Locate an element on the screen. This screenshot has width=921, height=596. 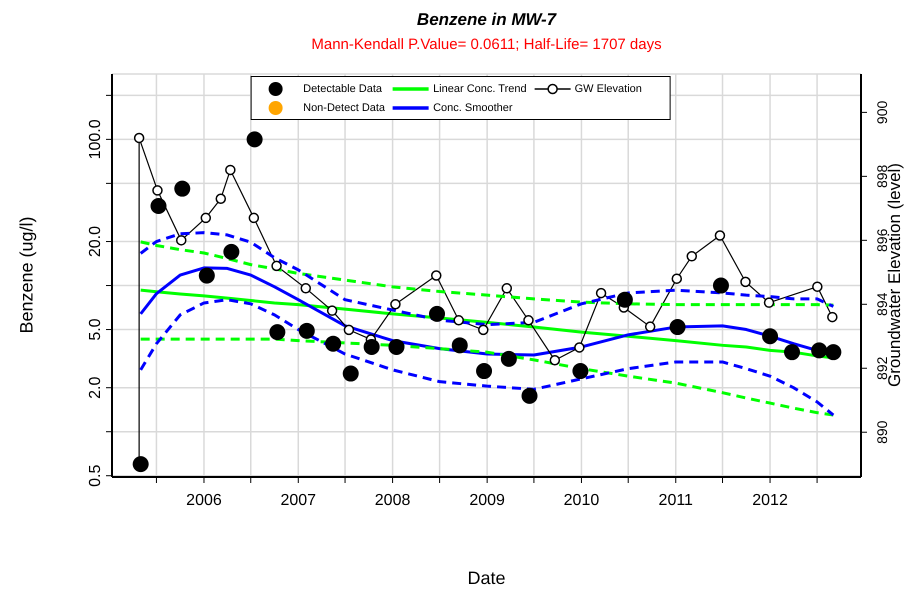
x-tick-label: 2009 is located at coordinates (487, 500).